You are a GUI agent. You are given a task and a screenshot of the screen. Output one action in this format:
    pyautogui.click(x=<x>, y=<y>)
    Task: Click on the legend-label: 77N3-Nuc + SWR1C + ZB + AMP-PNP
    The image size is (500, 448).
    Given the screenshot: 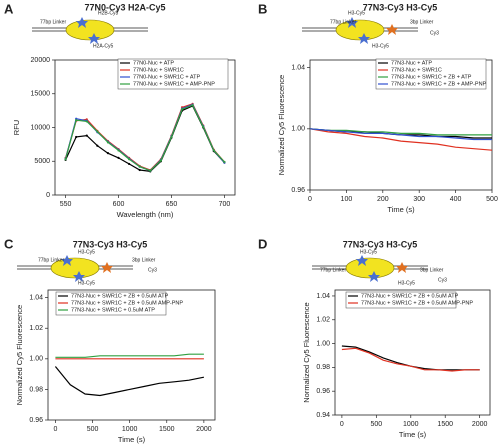 What is the action you would take?
    pyautogui.click(x=439, y=84)
    